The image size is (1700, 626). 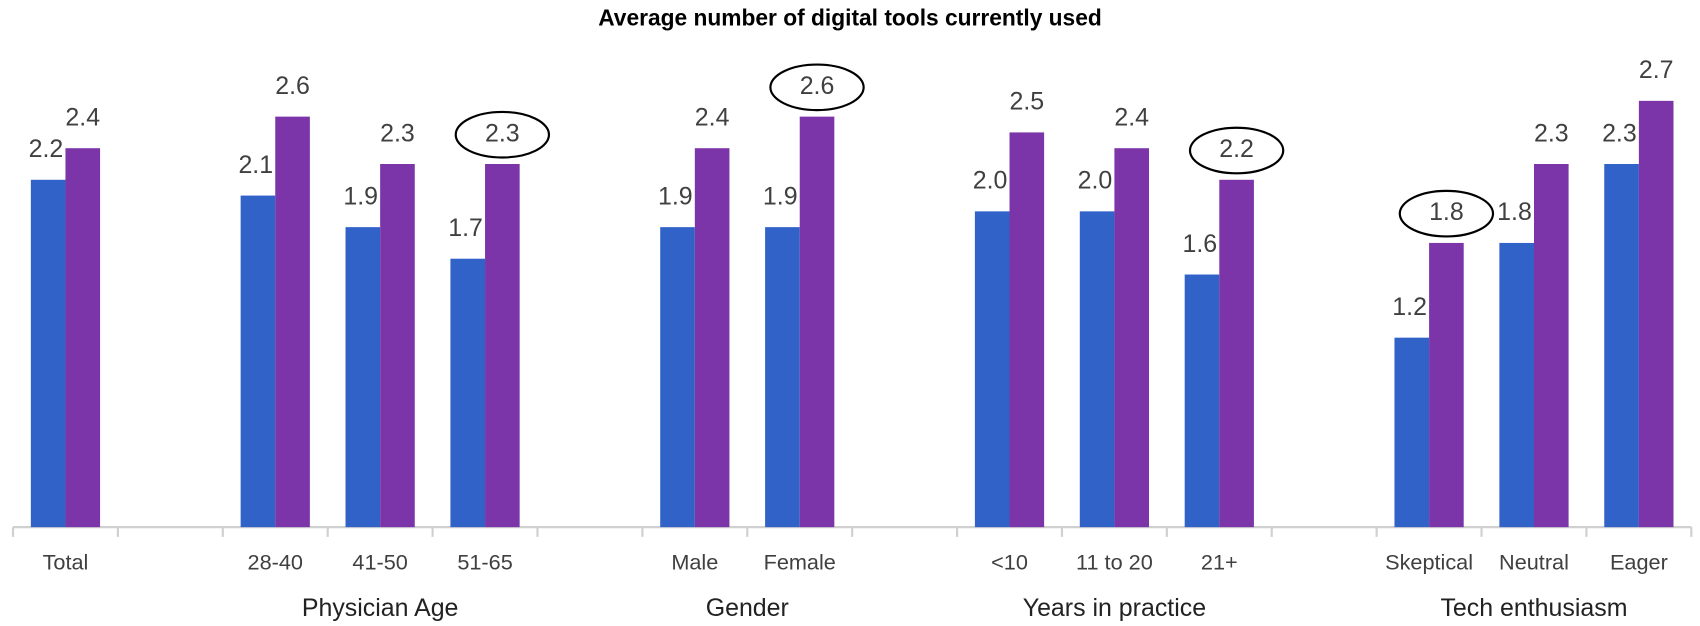 What do you see at coordinates (484, 562) in the screenshot?
I see `x-tick-label: 51-65` at bounding box center [484, 562].